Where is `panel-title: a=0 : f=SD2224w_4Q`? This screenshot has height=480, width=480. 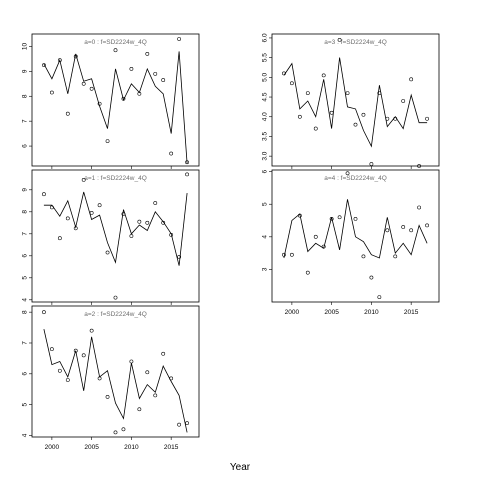 panel-title: a=0 : f=SD2224w_4Q is located at coordinates (115, 42).